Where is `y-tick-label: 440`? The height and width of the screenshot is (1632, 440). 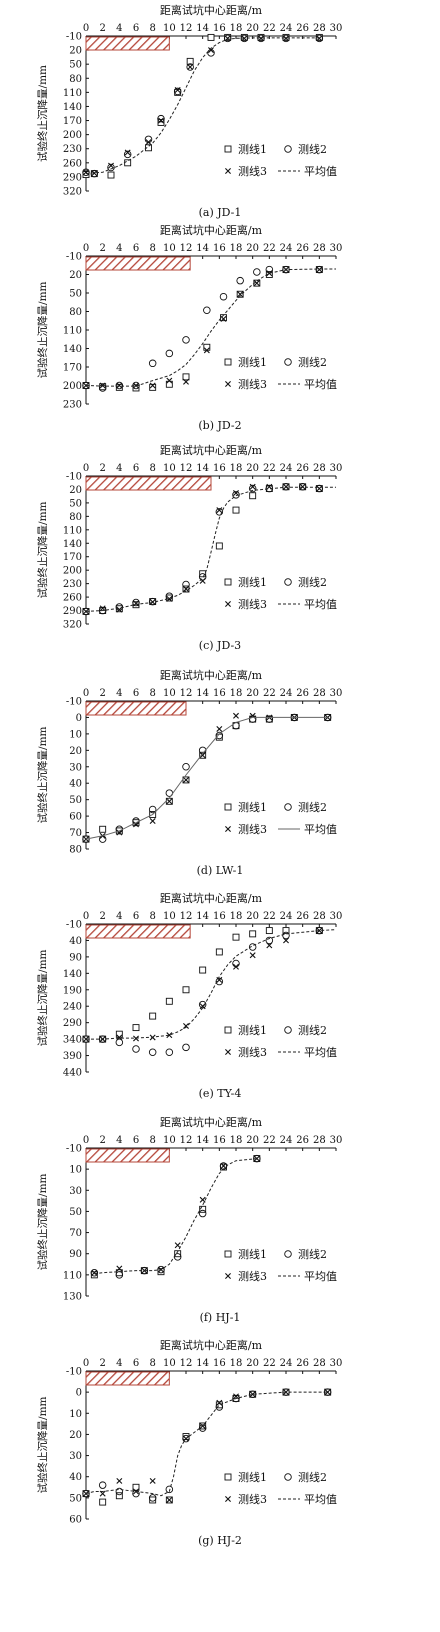 y-tick-label: 440 is located at coordinates (72, 1073).